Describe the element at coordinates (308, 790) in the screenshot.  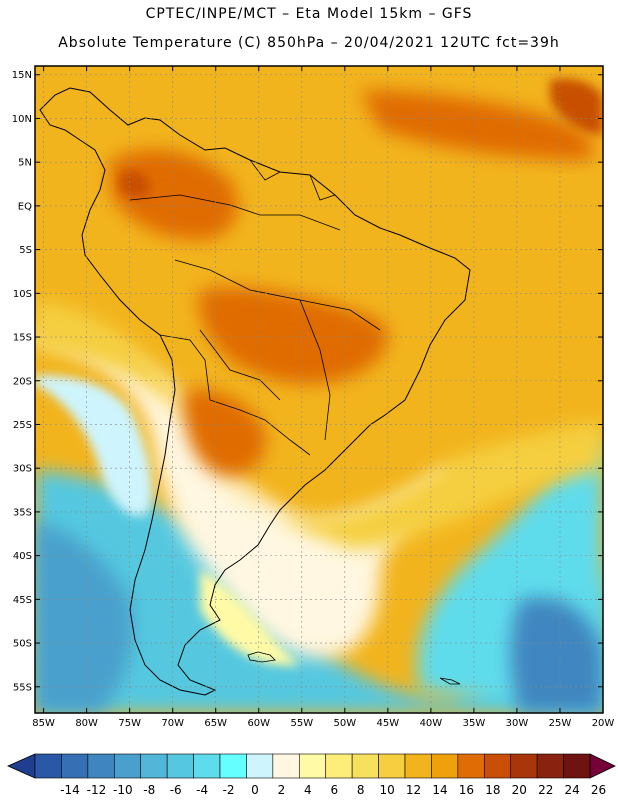
I see `colorbar-label: 4` at that location.